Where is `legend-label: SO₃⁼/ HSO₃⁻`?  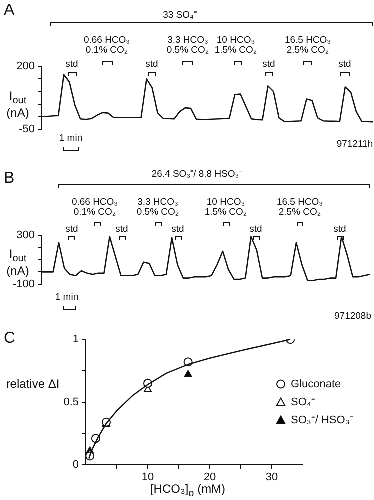
legend-label: SO₃⁼/ HSO₃⁻ is located at coordinates (322, 420).